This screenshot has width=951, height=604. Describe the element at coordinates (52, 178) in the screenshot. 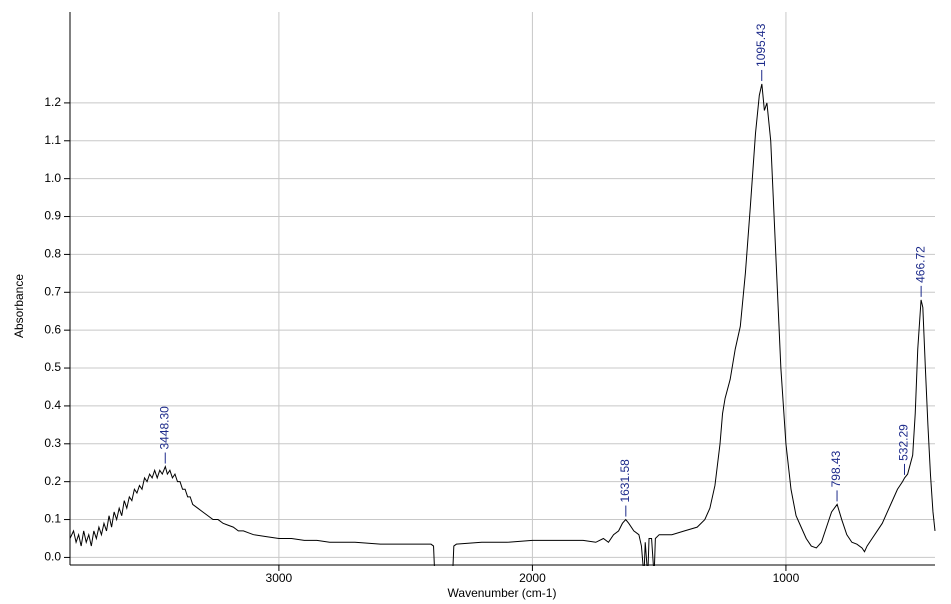

I see `y-tick-label: 1.0` at that location.